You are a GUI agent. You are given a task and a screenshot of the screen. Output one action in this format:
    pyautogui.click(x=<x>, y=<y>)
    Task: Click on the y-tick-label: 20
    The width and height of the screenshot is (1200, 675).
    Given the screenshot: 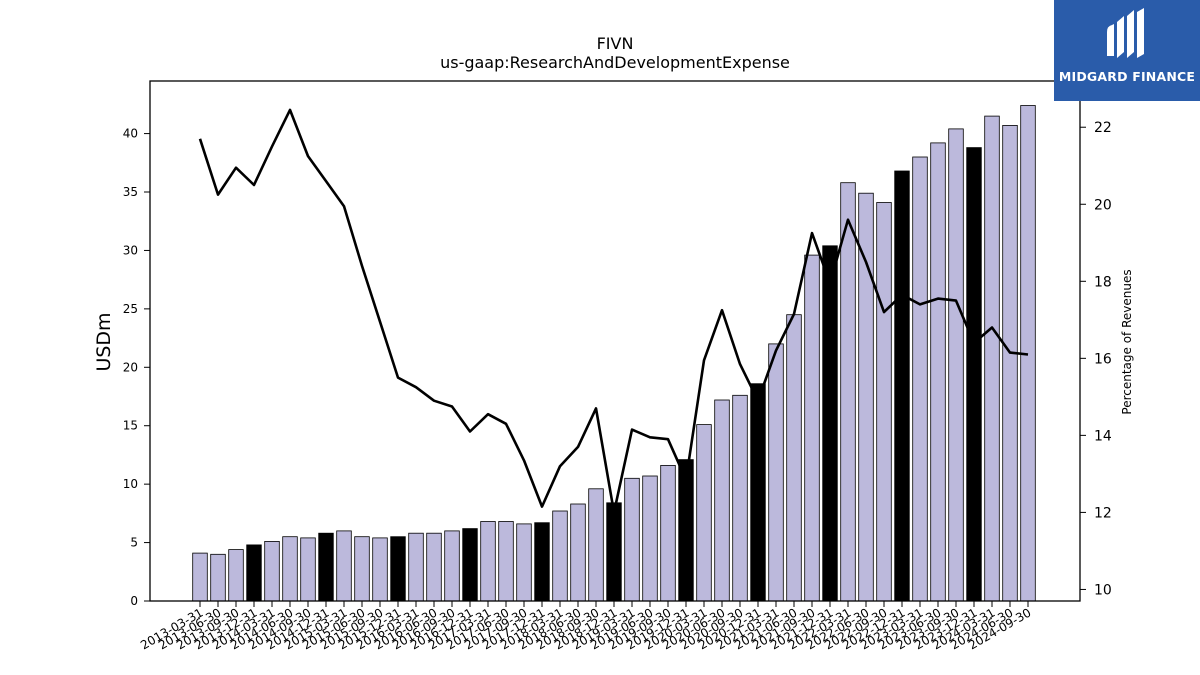 What is the action you would take?
    pyautogui.click(x=130, y=367)
    